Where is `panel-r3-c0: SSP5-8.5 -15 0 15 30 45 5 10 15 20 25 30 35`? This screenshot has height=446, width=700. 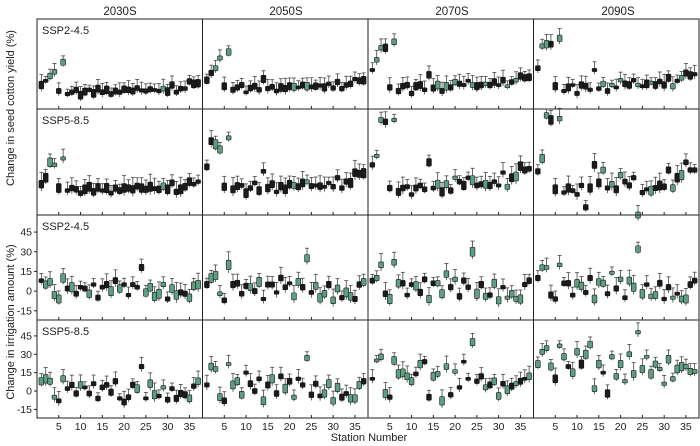
panel-r3-c0: SSP5-8.5 -15 0 15 30 45 5 10 15 20 25 30 35 is located at coordinates (110, 376).